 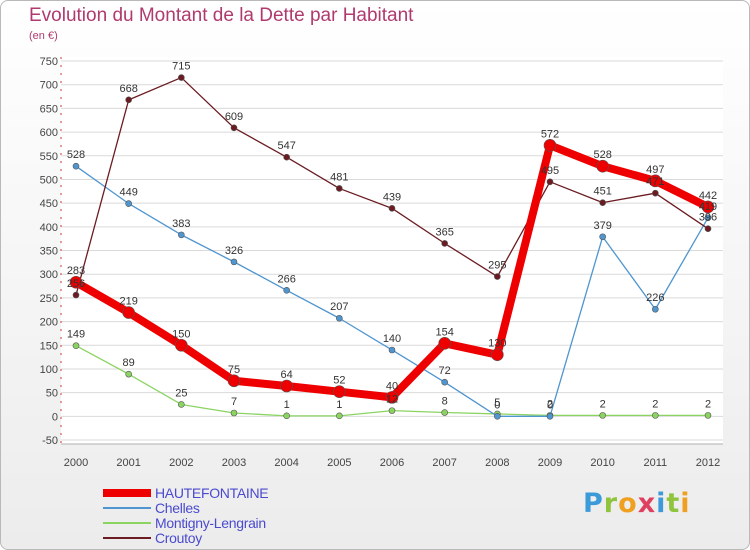 I want to click on data-label-croutoy: 547, so click(x=286, y=146).